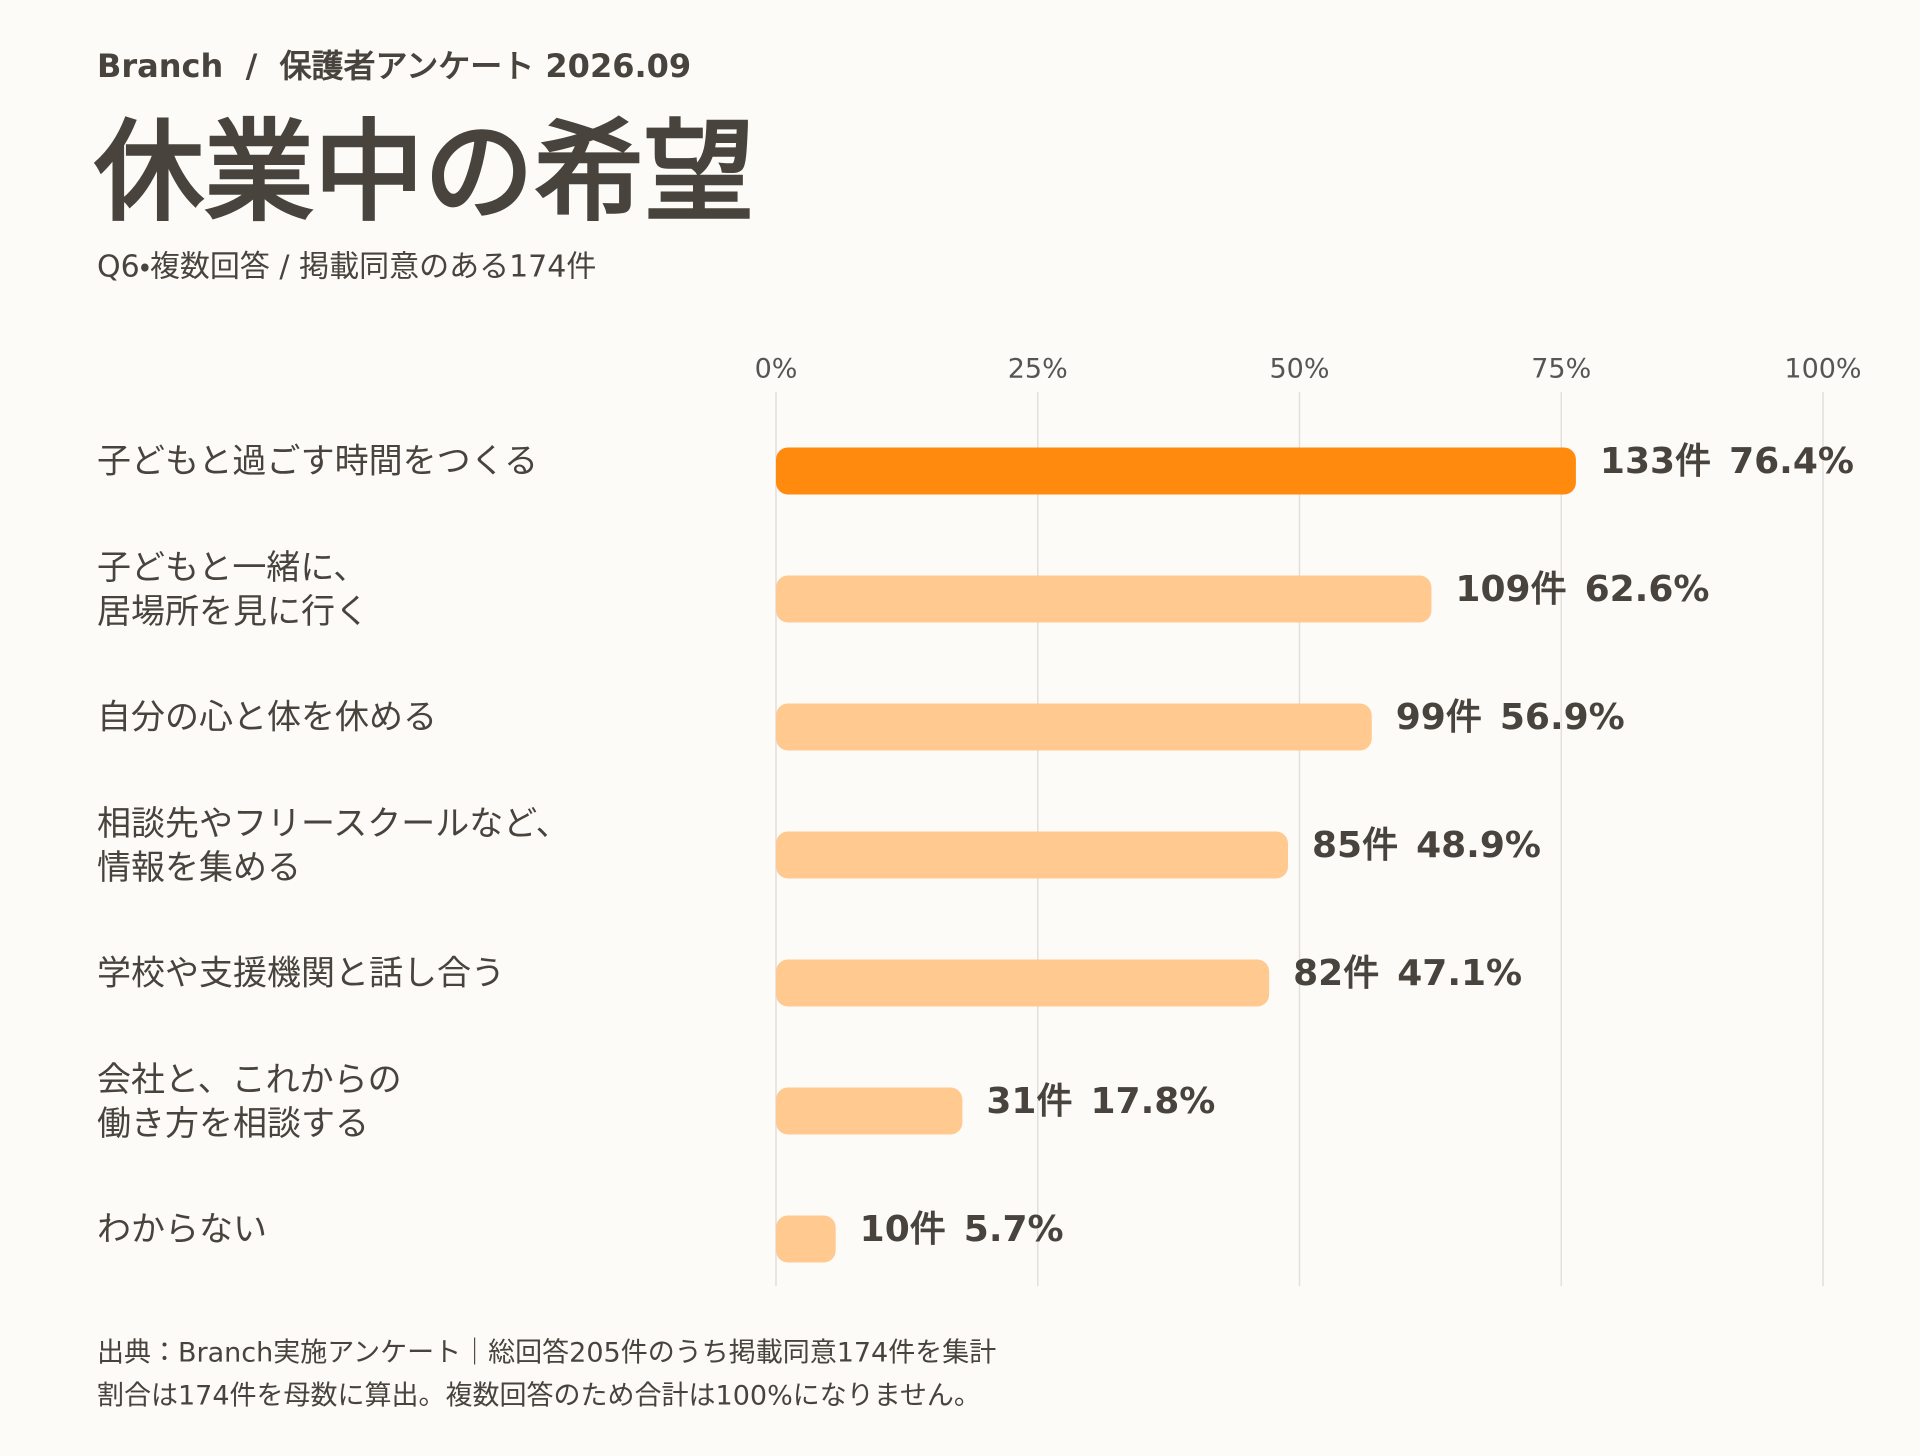 The width and height of the screenshot is (1920, 1456). Describe the element at coordinates (1014, 1229) in the screenshot. I see `percent-label: 5.7%` at that location.